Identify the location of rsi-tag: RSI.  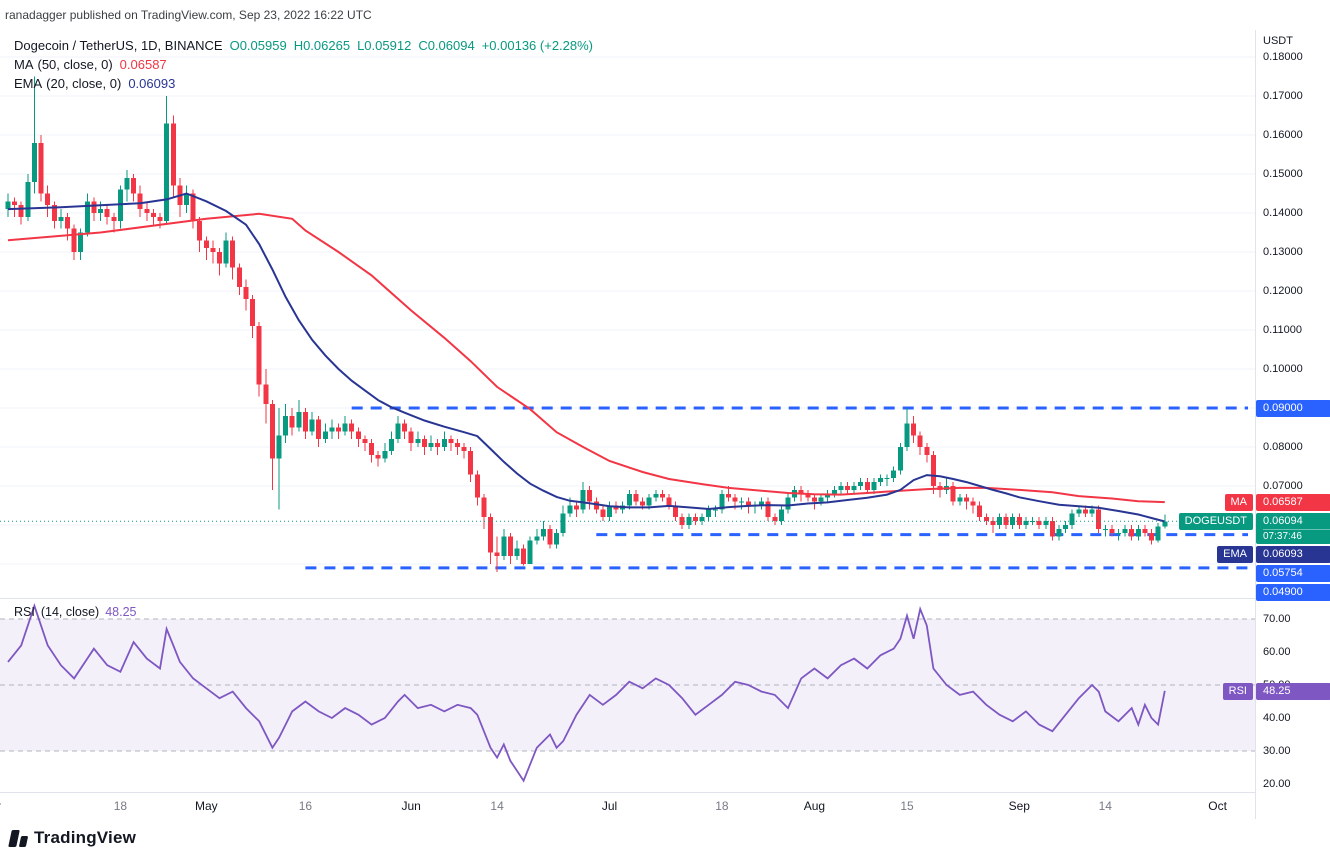
(1237, 691).